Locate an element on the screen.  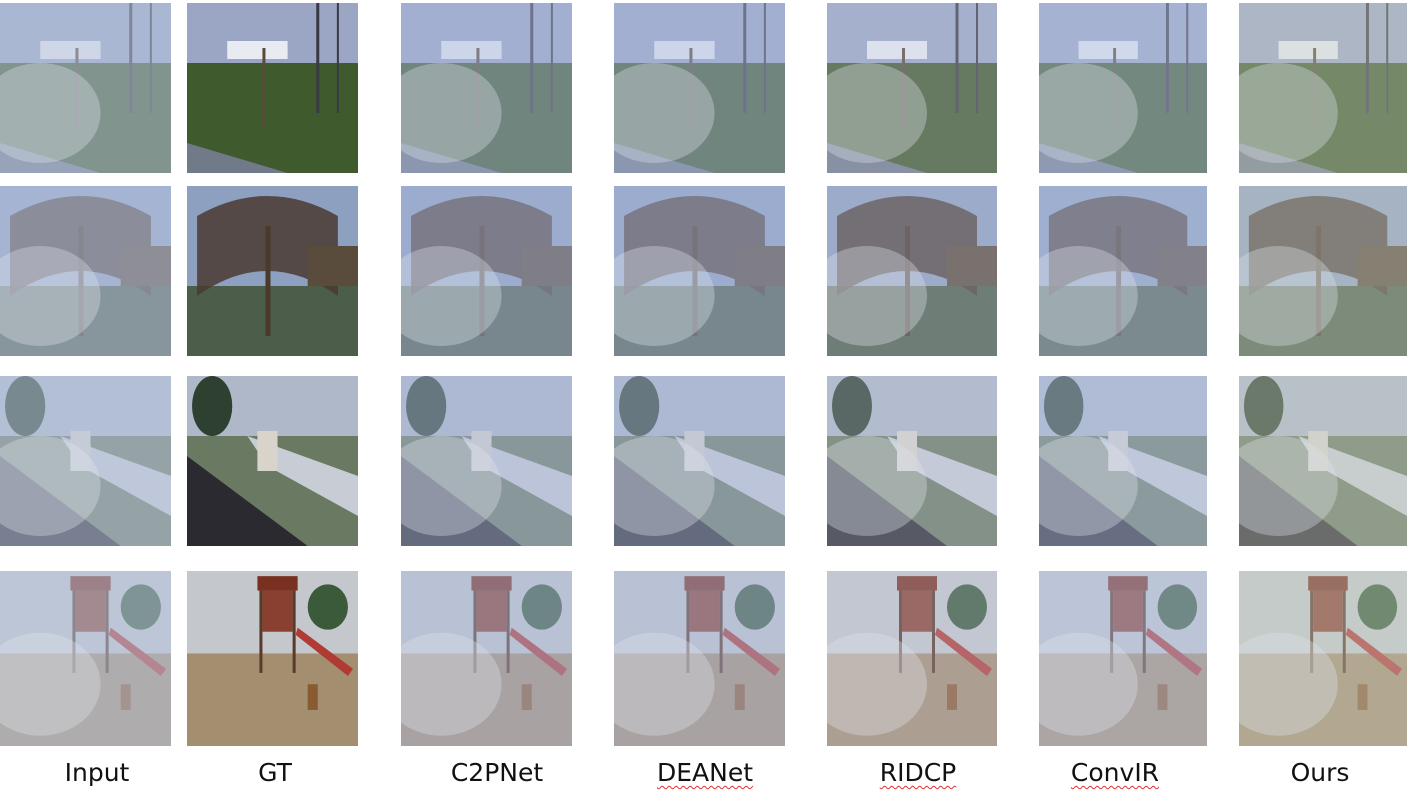
result-image-park-bench-lawn-convir is located at coordinates (1123, 88).